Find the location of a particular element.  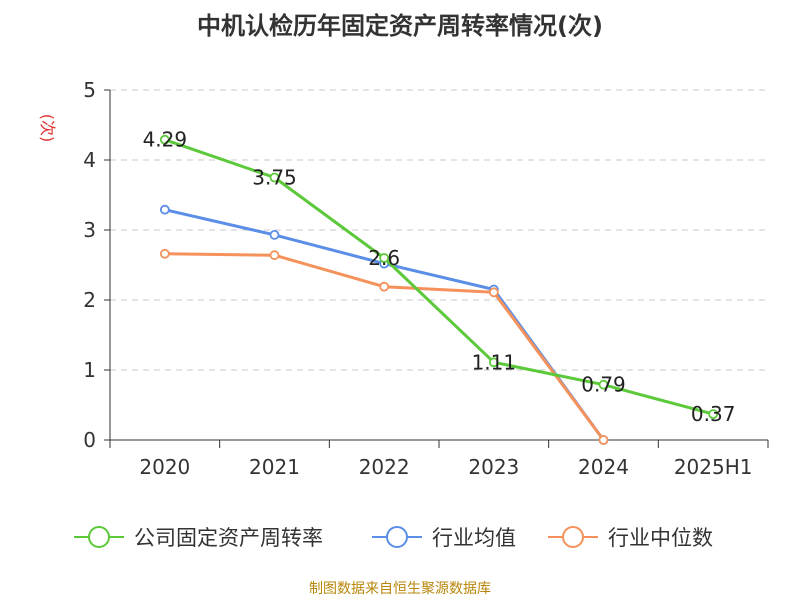

legend-label: 行业中位数 is located at coordinates (660, 538).